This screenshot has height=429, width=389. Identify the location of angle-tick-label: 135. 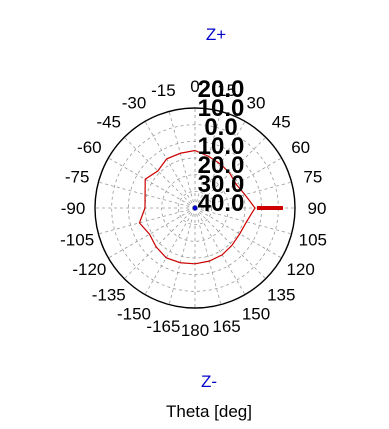
(281, 294).